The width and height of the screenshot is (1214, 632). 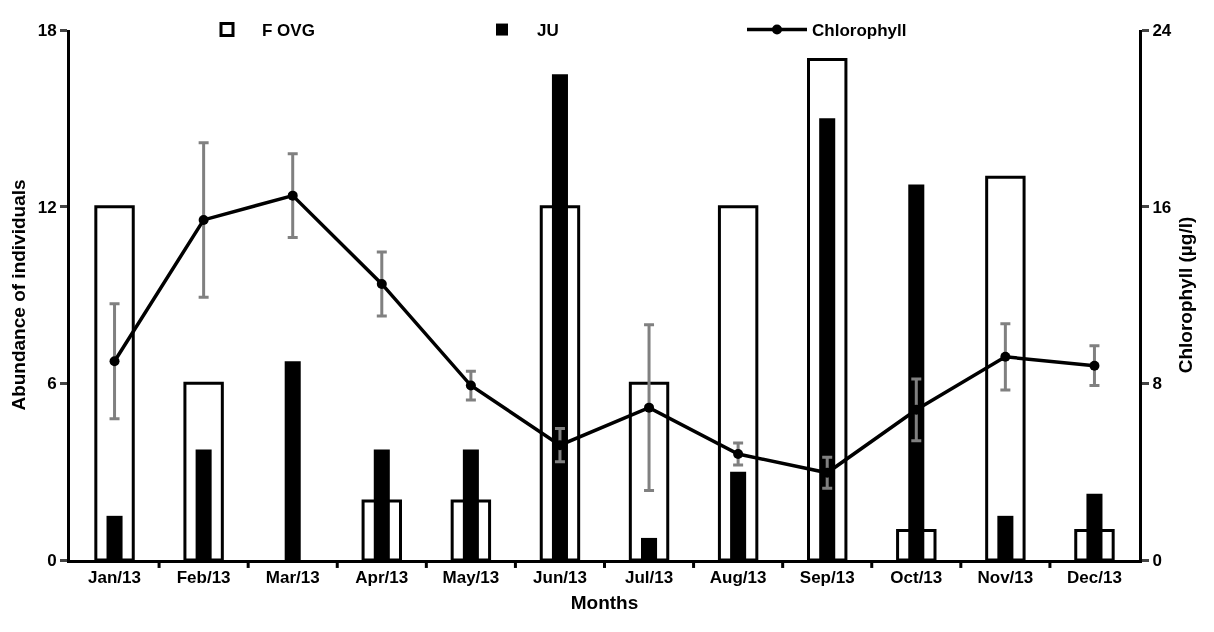 I want to click on y2-axis-title: Chlorophyll (µg/l), so click(x=1185, y=295).